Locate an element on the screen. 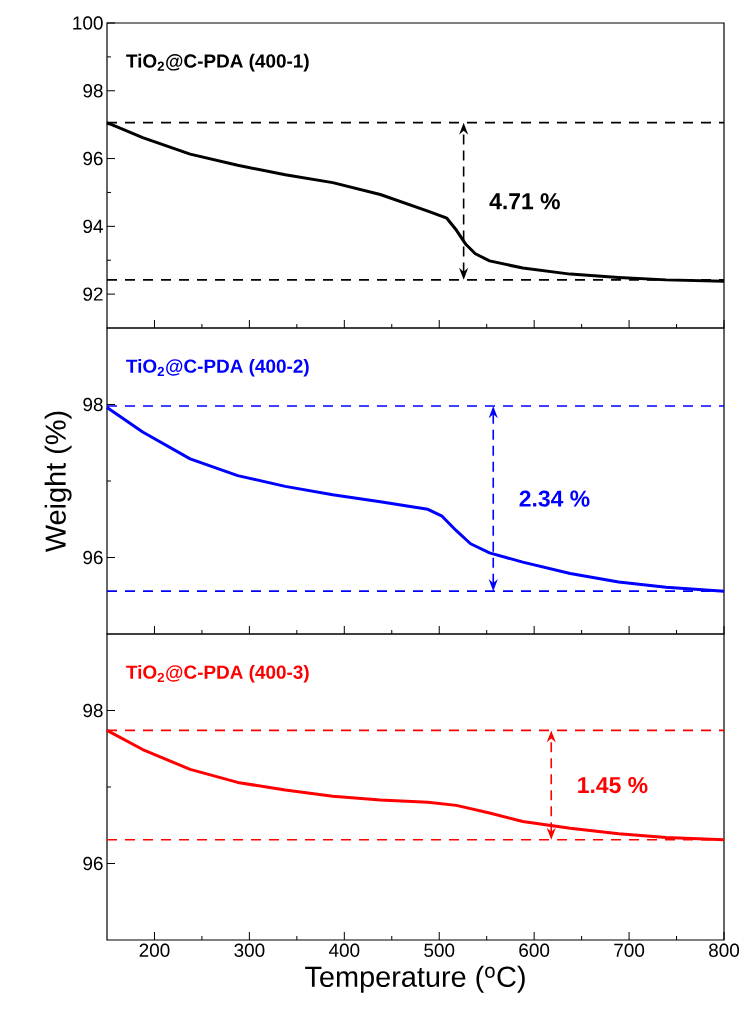 The width and height of the screenshot is (745, 1027). y-tick-label: 94 is located at coordinates (93, 226).